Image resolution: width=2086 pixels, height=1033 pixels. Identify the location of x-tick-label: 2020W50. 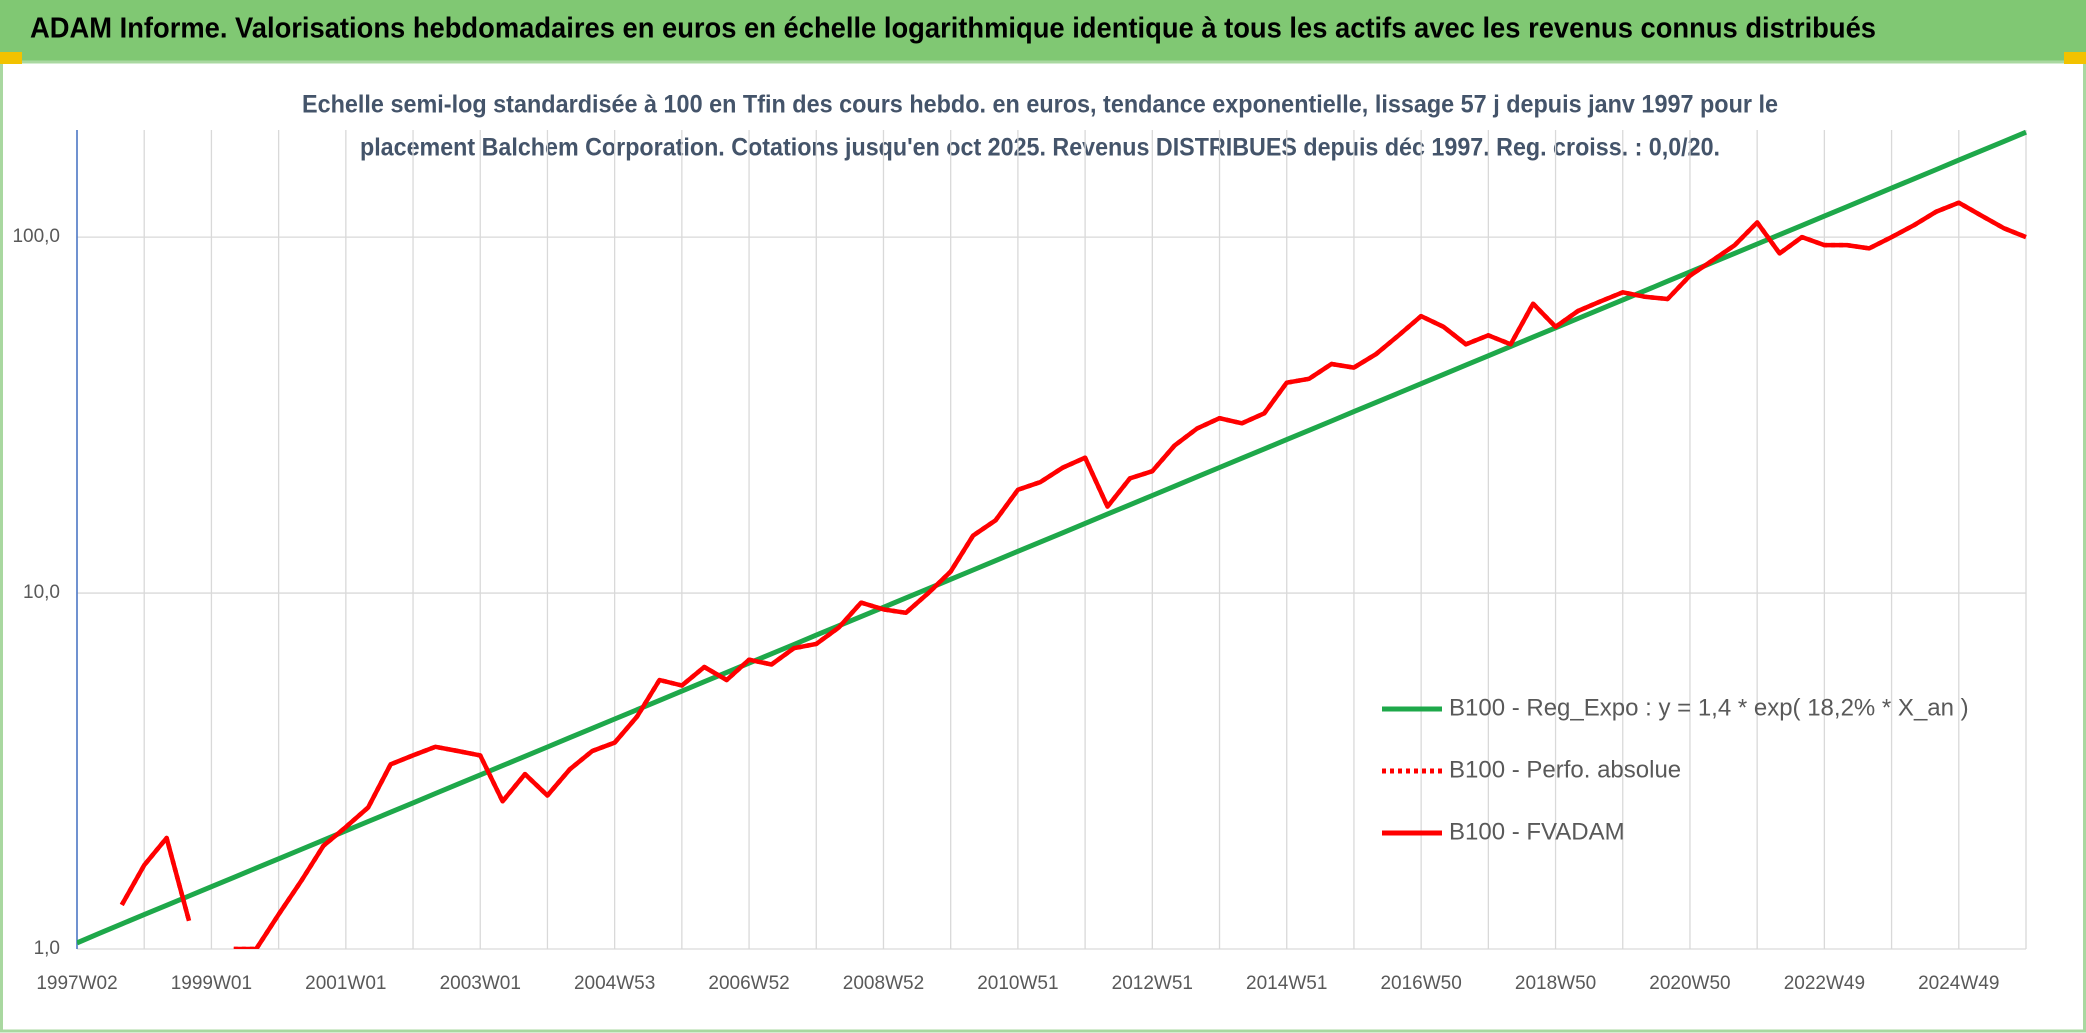
(1689, 983).